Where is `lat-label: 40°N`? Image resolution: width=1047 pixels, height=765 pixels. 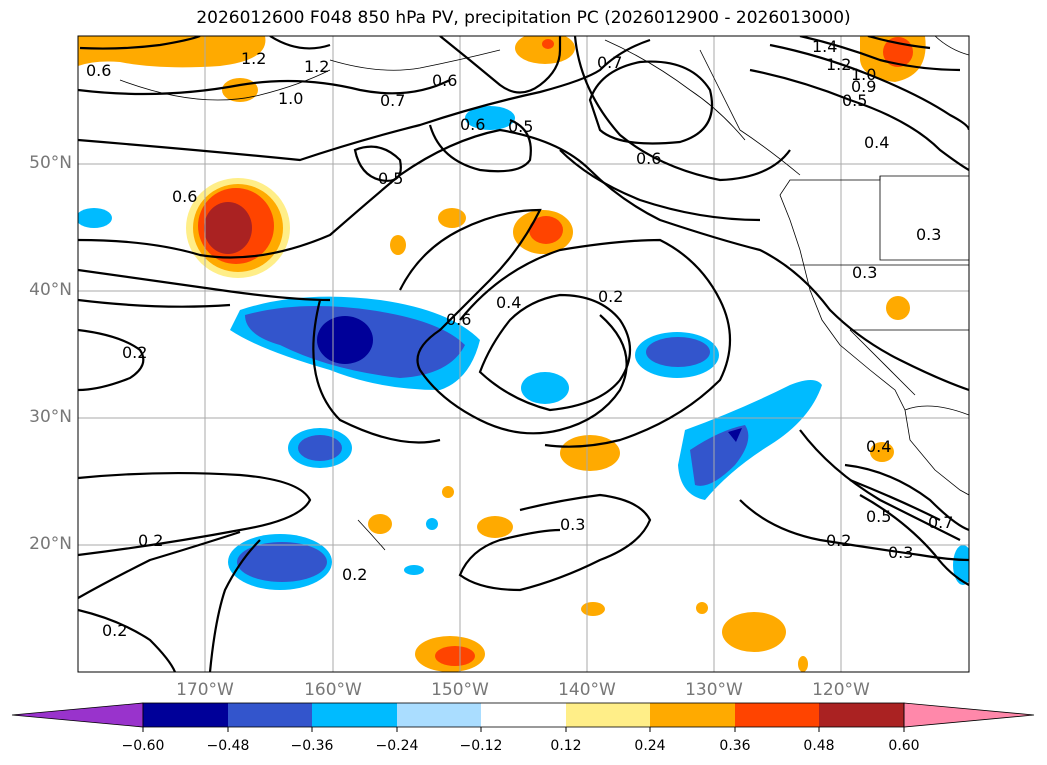 lat-label: 40°N is located at coordinates (50, 290).